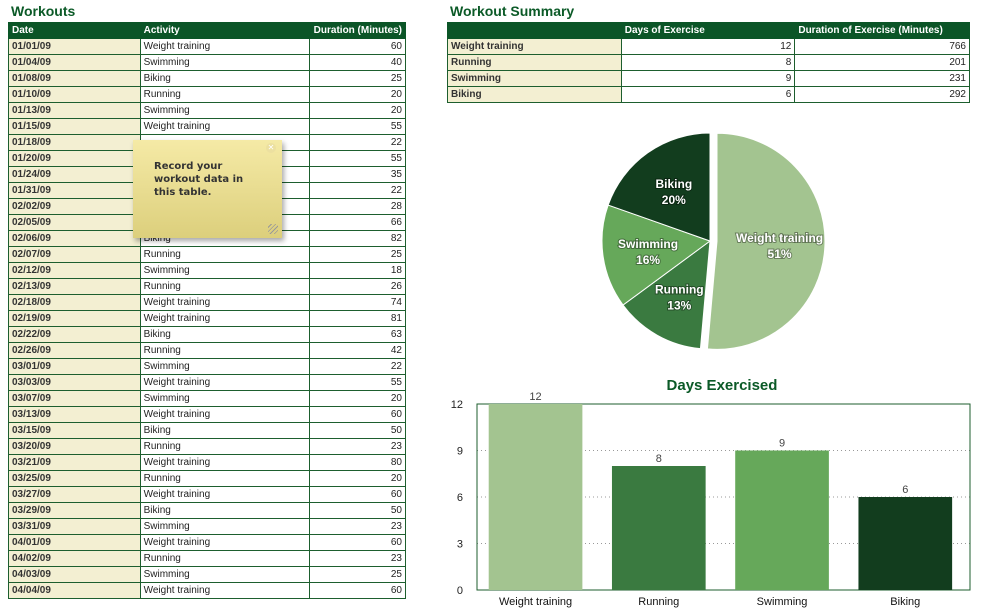  What do you see at coordinates (74, 494) in the screenshot?
I see `table-cell: 03/27/09` at bounding box center [74, 494].